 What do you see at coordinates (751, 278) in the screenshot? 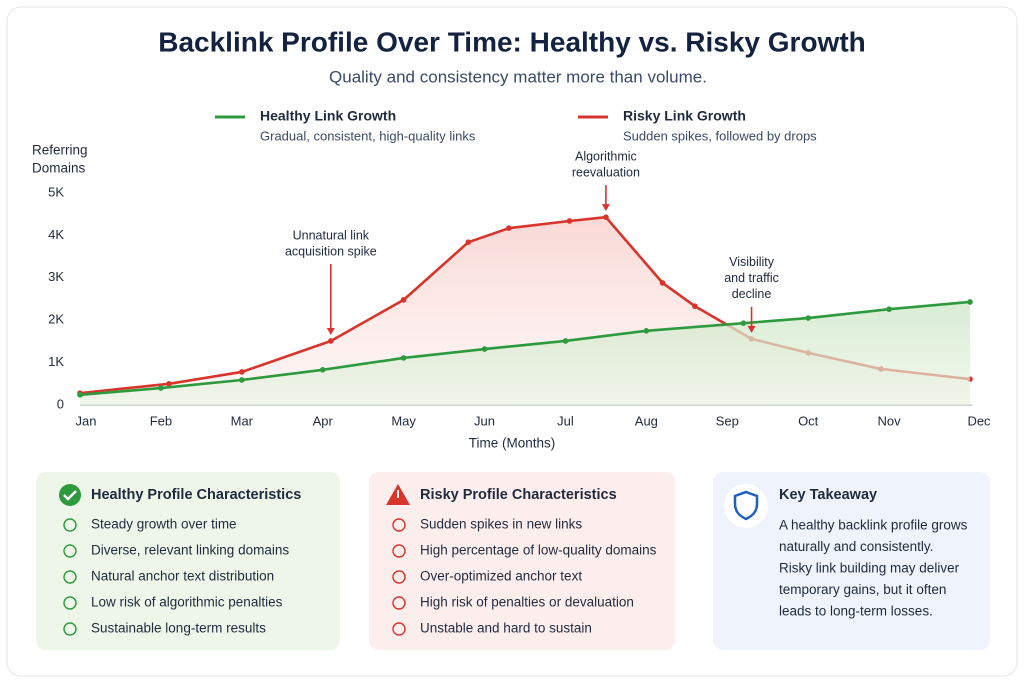
I see `annotation: and traffic` at bounding box center [751, 278].